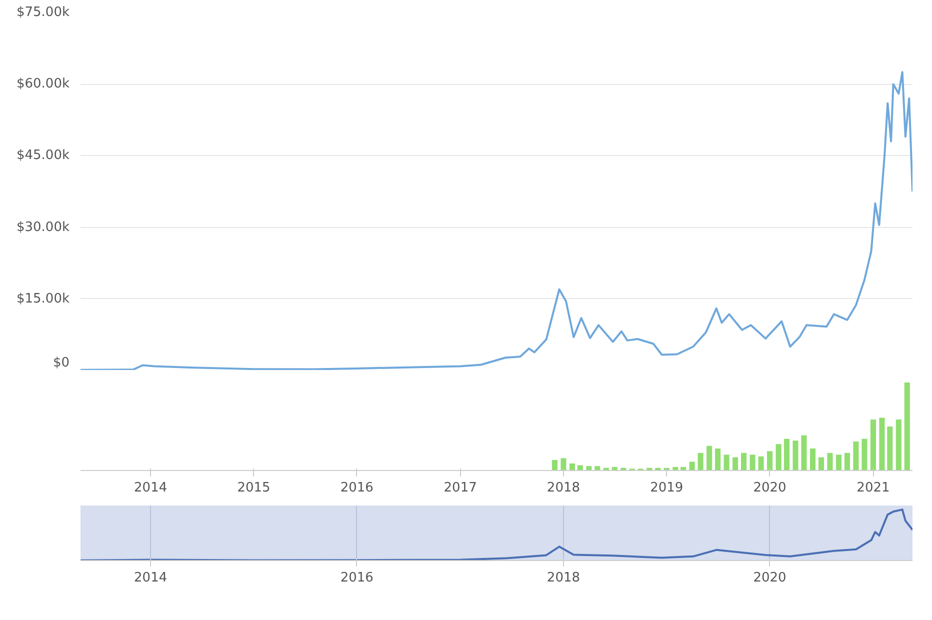  I want to click on x-tick-label: 2017, so click(460, 488).